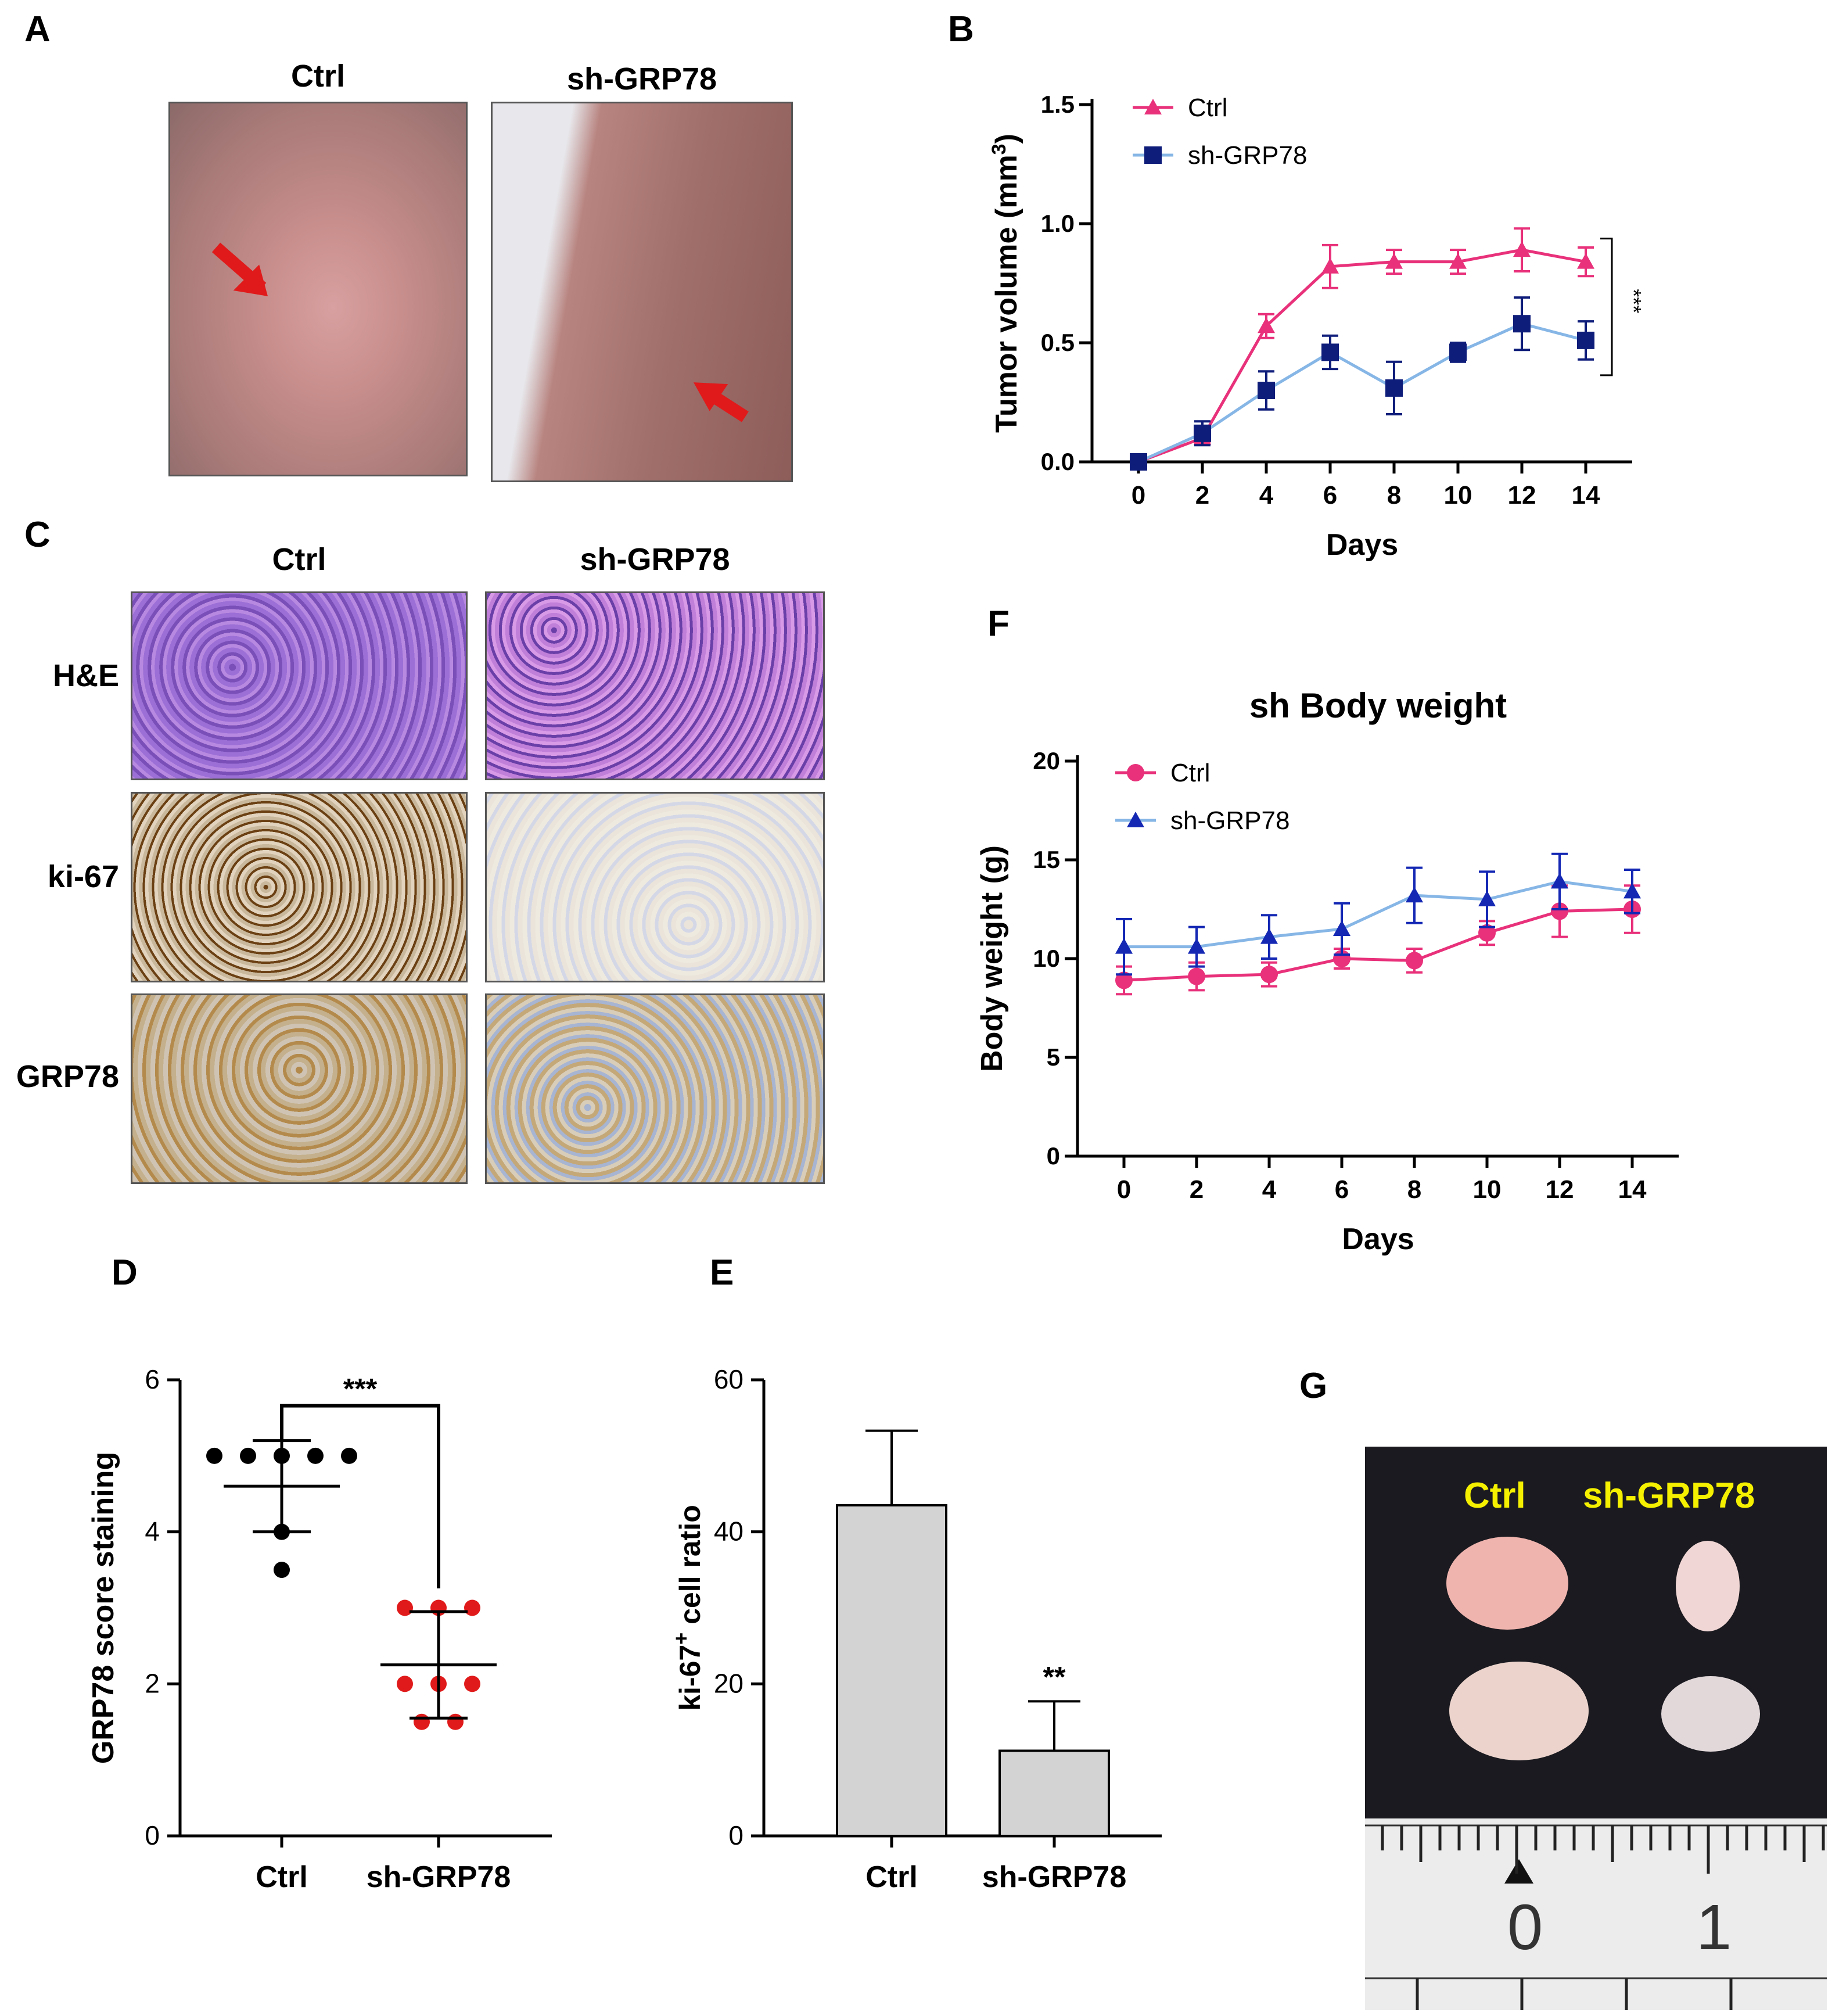  I want to click on histology-he-ctrl, so click(299, 685).